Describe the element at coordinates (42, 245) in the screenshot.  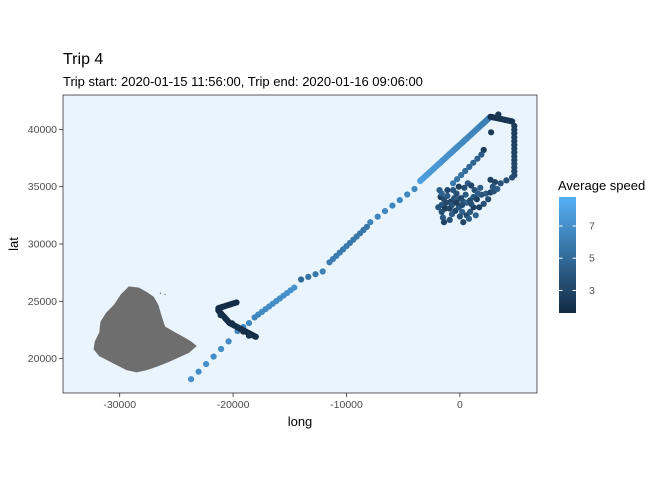
I see `y-tick-label: 30000` at that location.